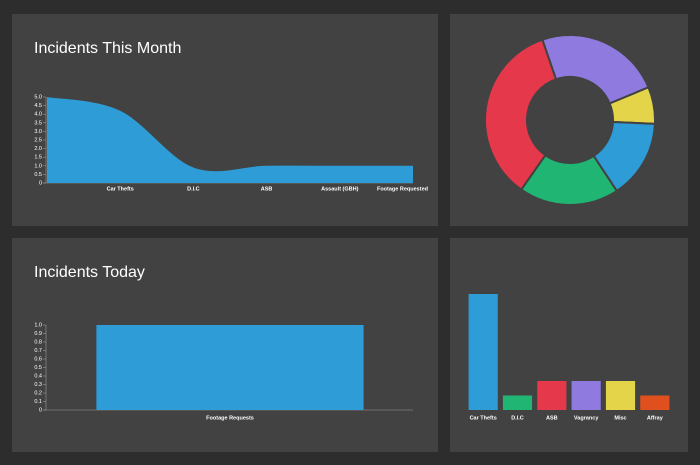 The height and width of the screenshot is (465, 700). What do you see at coordinates (655, 418) in the screenshot?
I see `x-tick-label: Affray` at bounding box center [655, 418].